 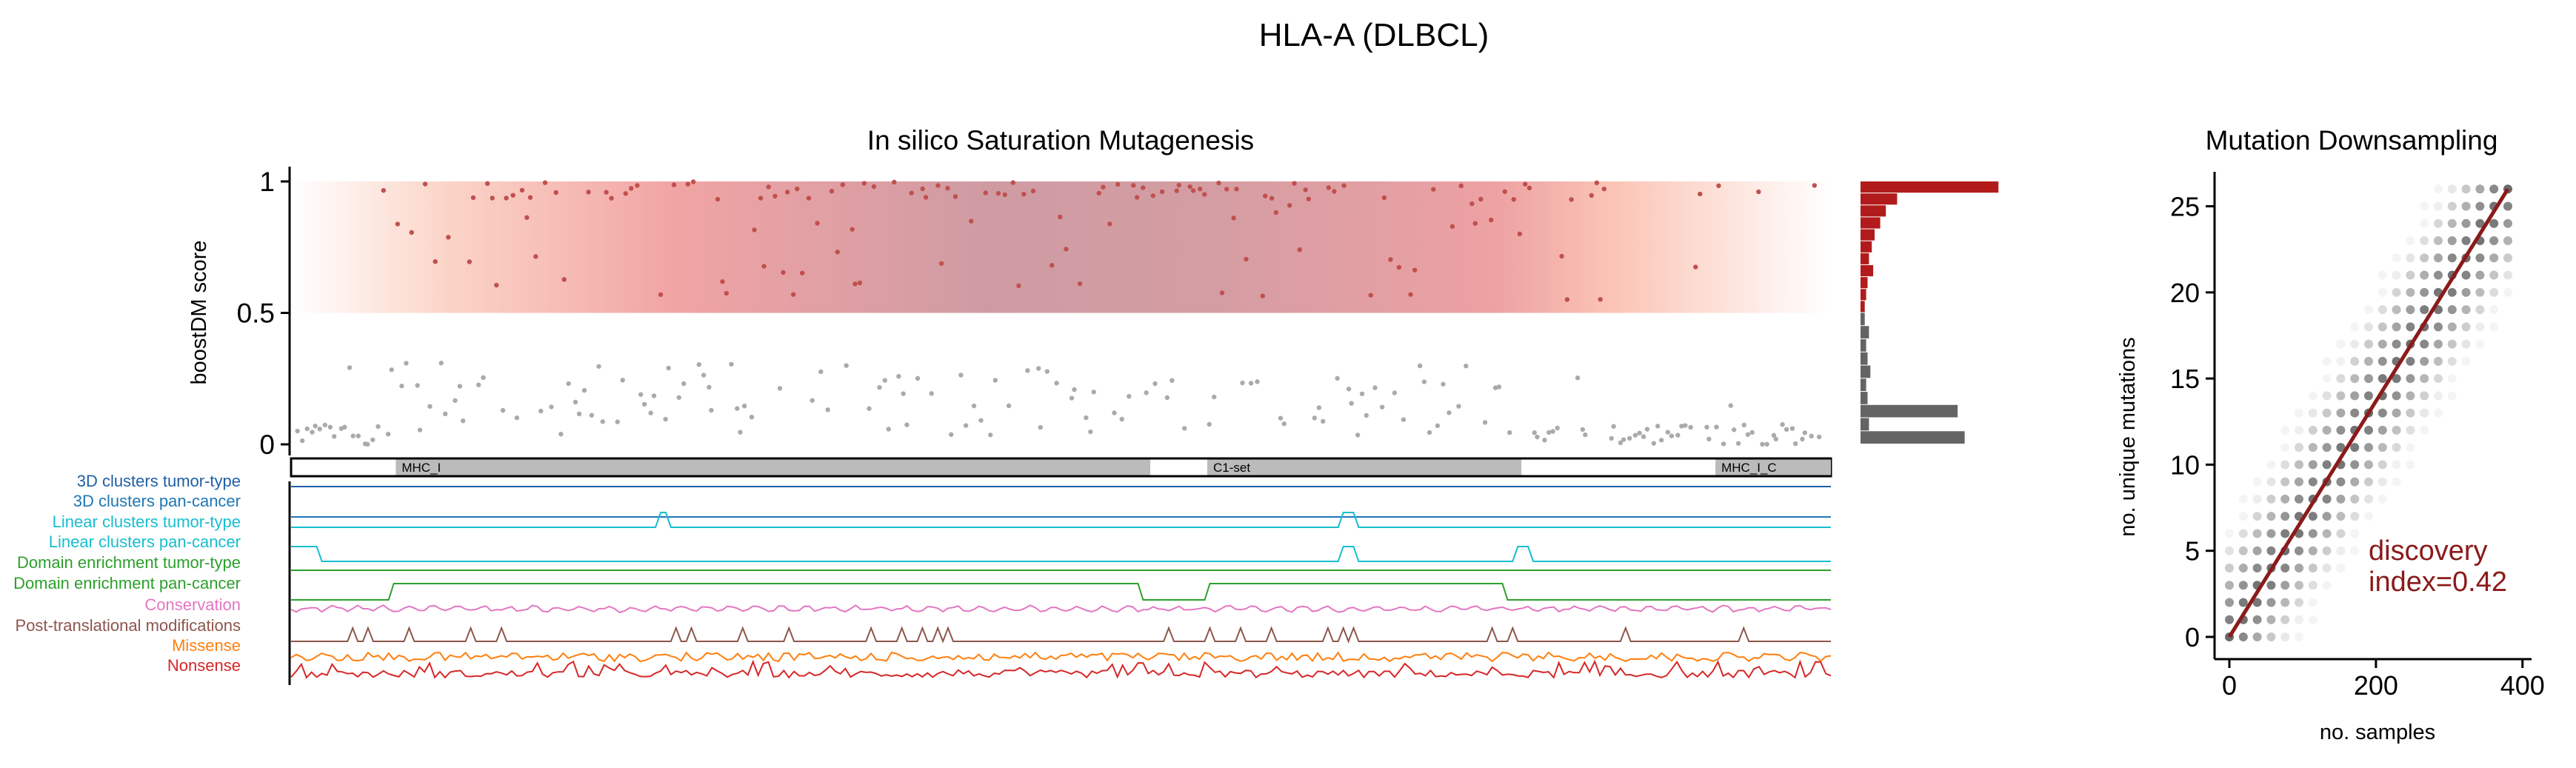 I want to click on hist-bar-low, so click(x=1863, y=319).